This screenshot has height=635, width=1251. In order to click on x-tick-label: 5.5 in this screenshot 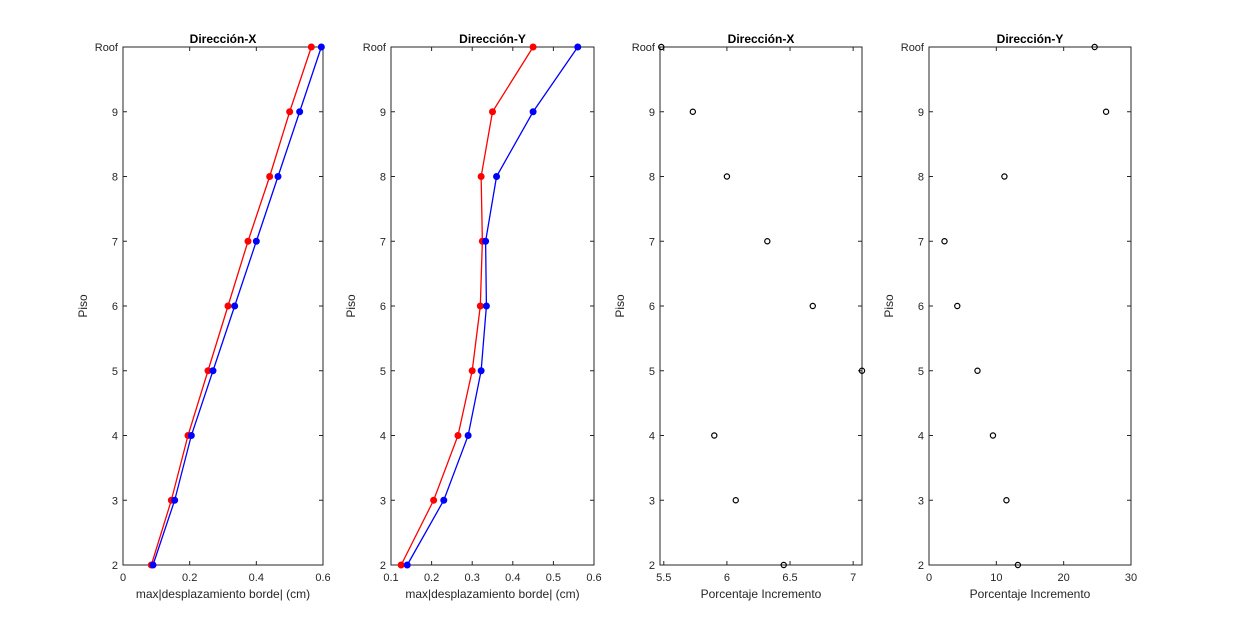, I will do `click(663, 578)`.